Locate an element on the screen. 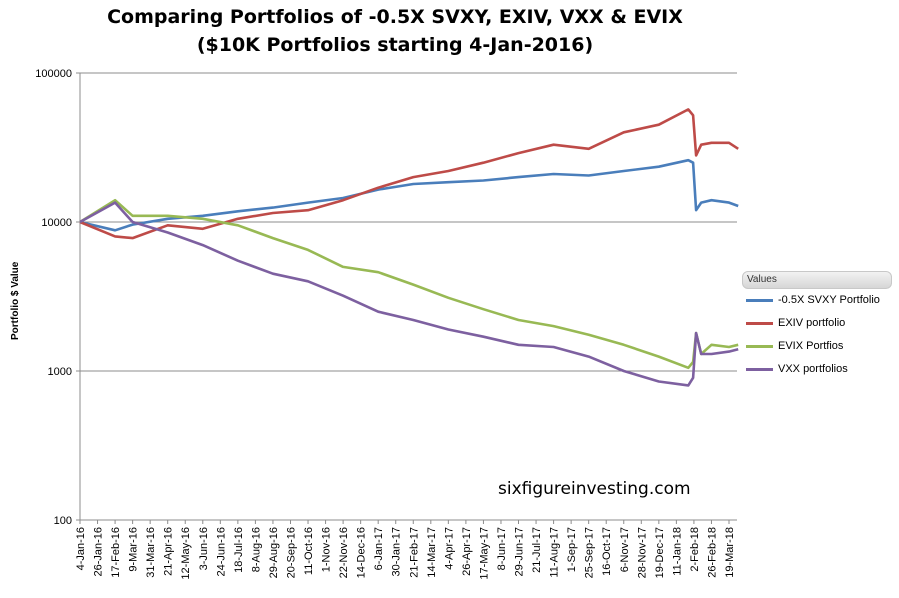 The width and height of the screenshot is (899, 598). watermark: sixfigureinvesting.com is located at coordinates (594, 489).